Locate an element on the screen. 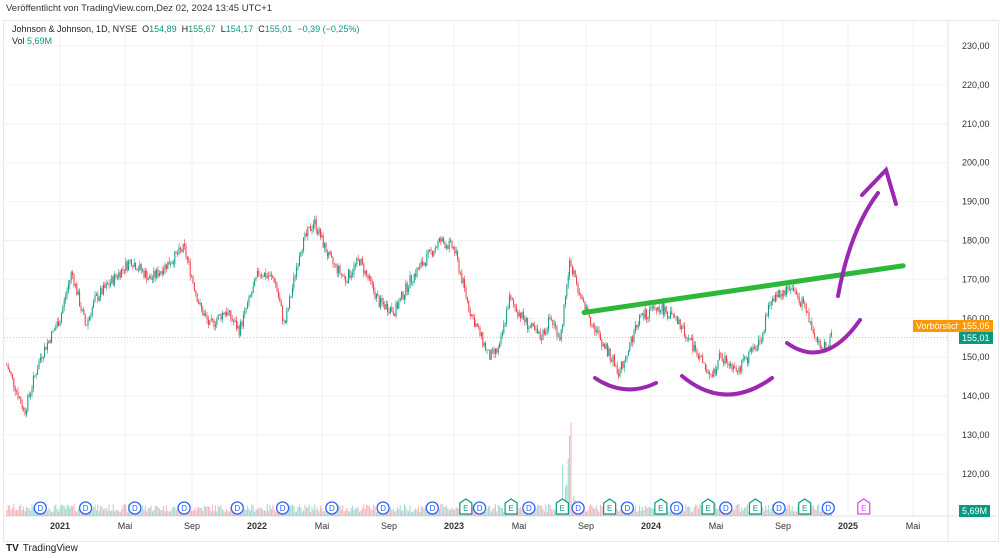  earnings-letter: E is located at coordinates (609, 508).